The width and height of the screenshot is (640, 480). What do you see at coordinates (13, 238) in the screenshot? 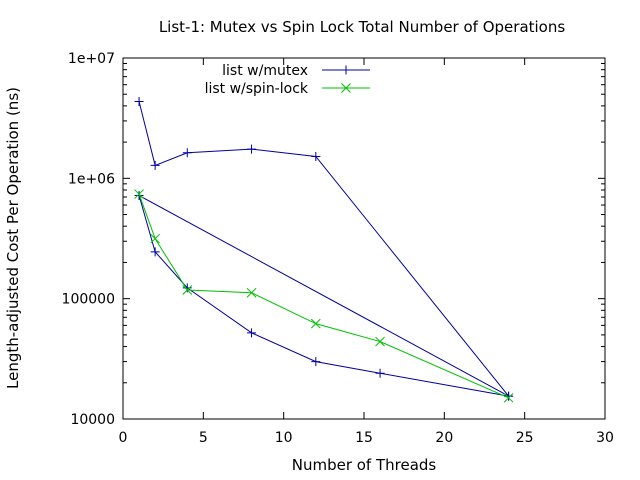
I see `y-axis-title: Length-adjusted Cost Per Operation (ns)` at bounding box center [13, 238].